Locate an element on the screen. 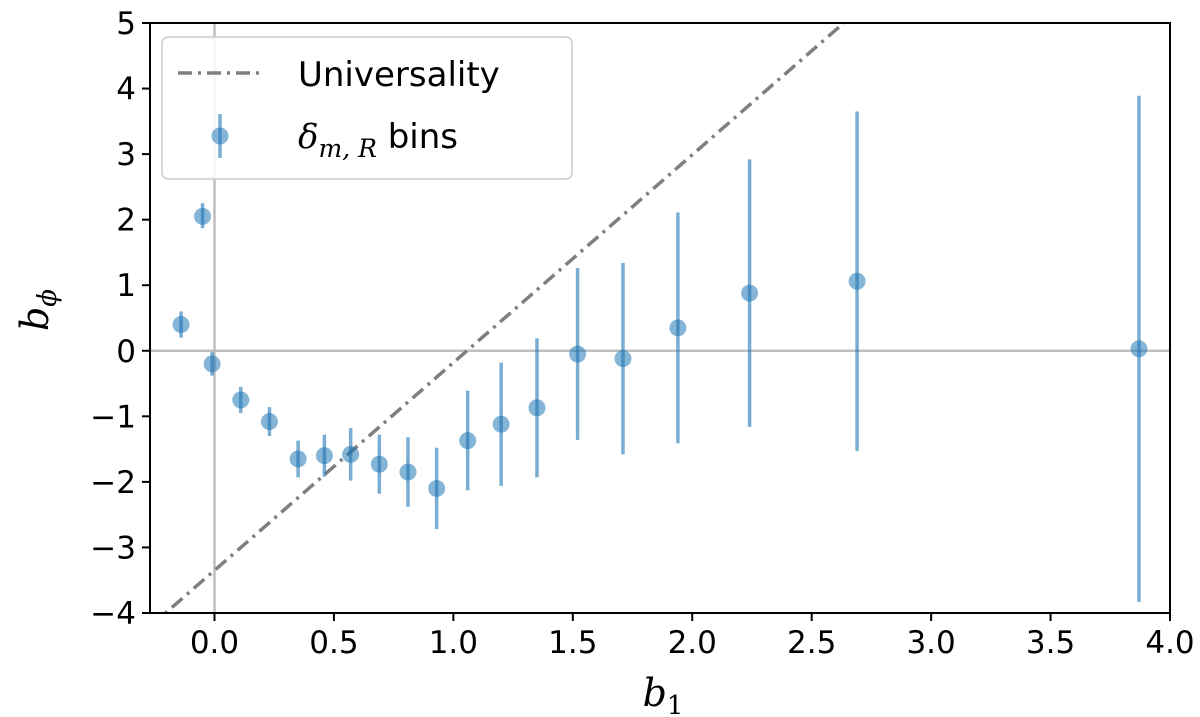 Image resolution: width=1200 pixels, height=717 pixels. y-tick-label-3: −1 is located at coordinates (113, 417).